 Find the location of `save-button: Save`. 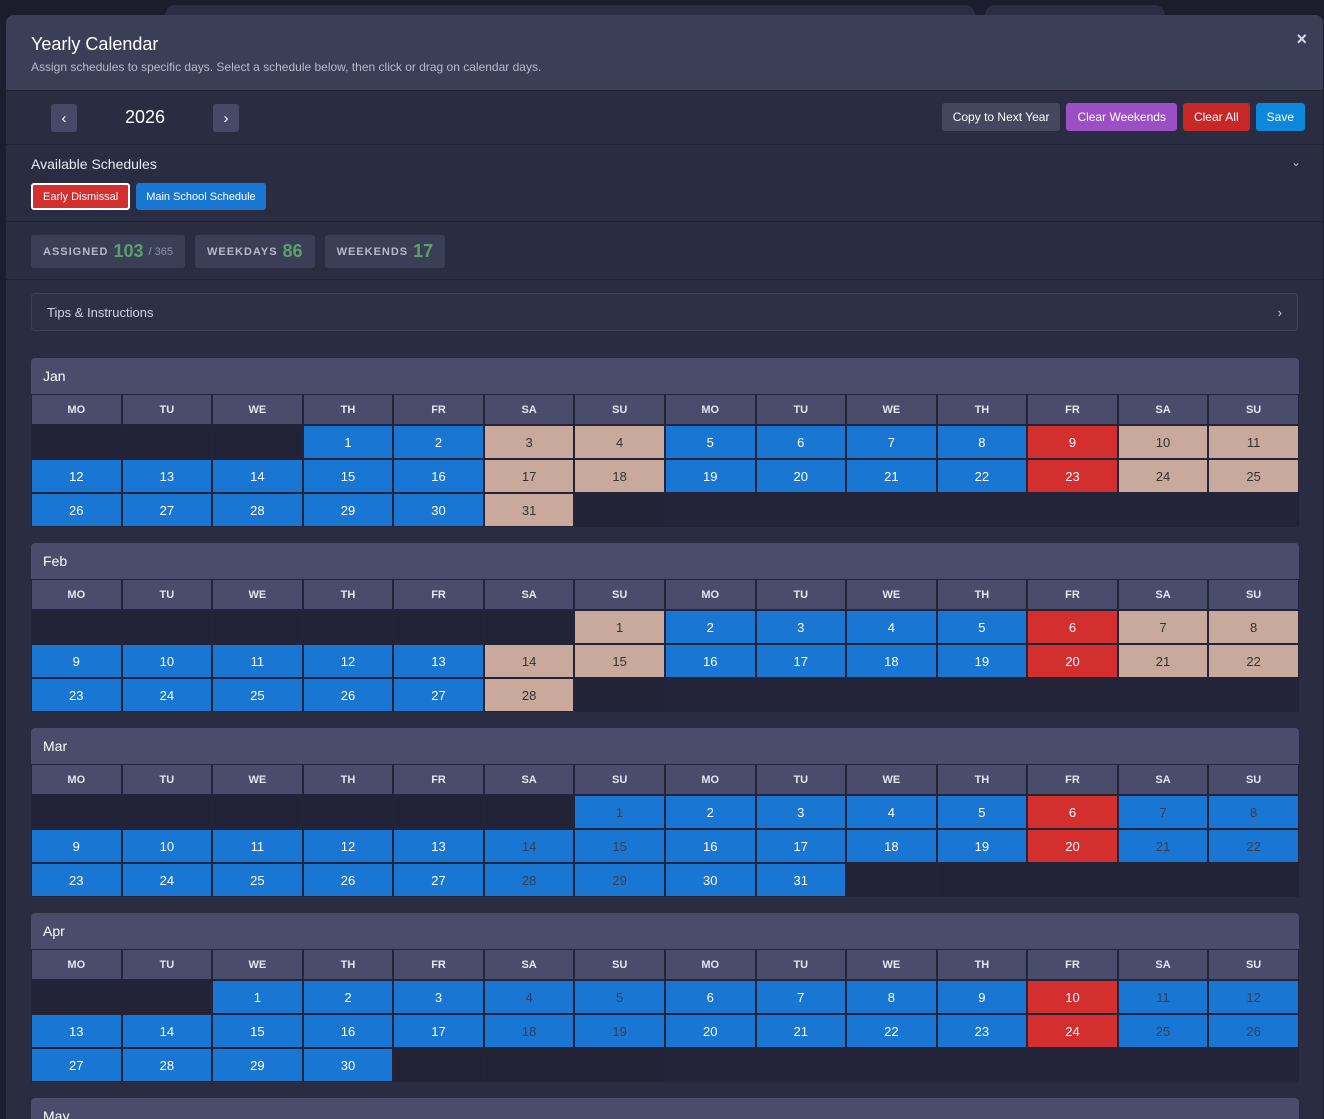

save-button: Save is located at coordinates (1280, 117).